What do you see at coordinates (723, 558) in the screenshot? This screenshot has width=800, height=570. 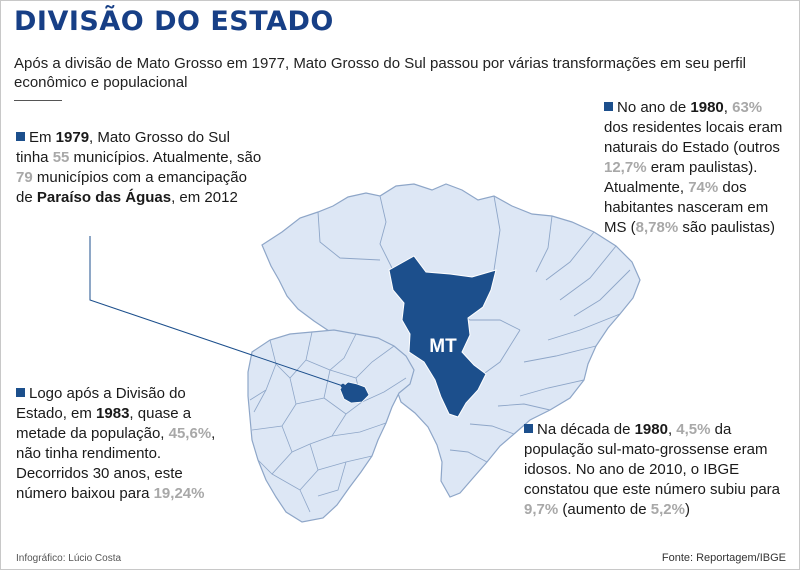 I see `data-source: Fonte: Reportagem/IBGE` at bounding box center [723, 558].